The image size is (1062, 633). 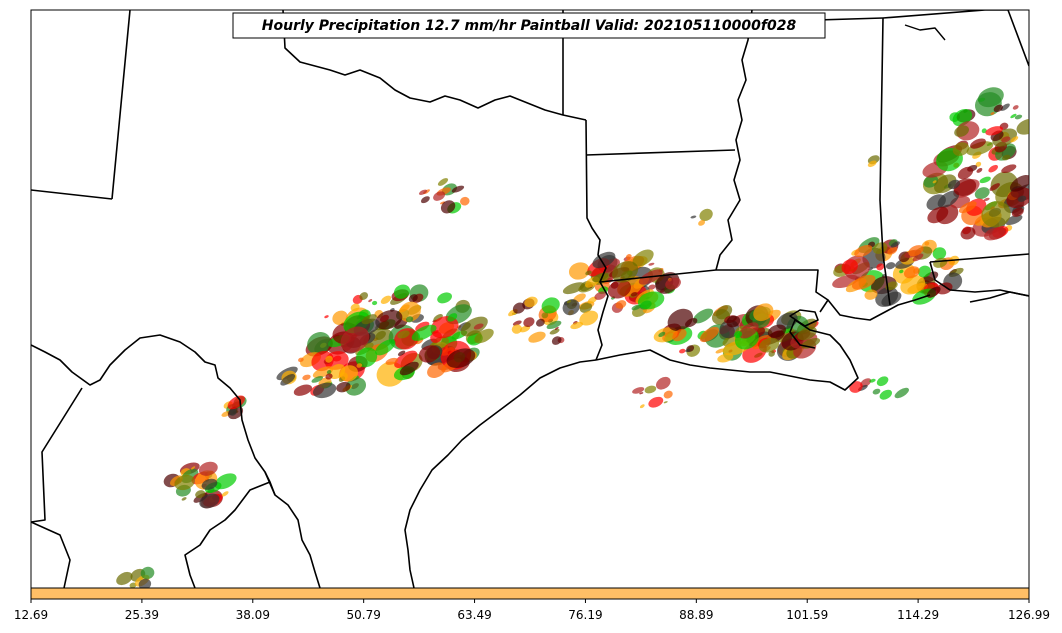 I want to click on boundary-ms-al, so click(x=885, y=161).